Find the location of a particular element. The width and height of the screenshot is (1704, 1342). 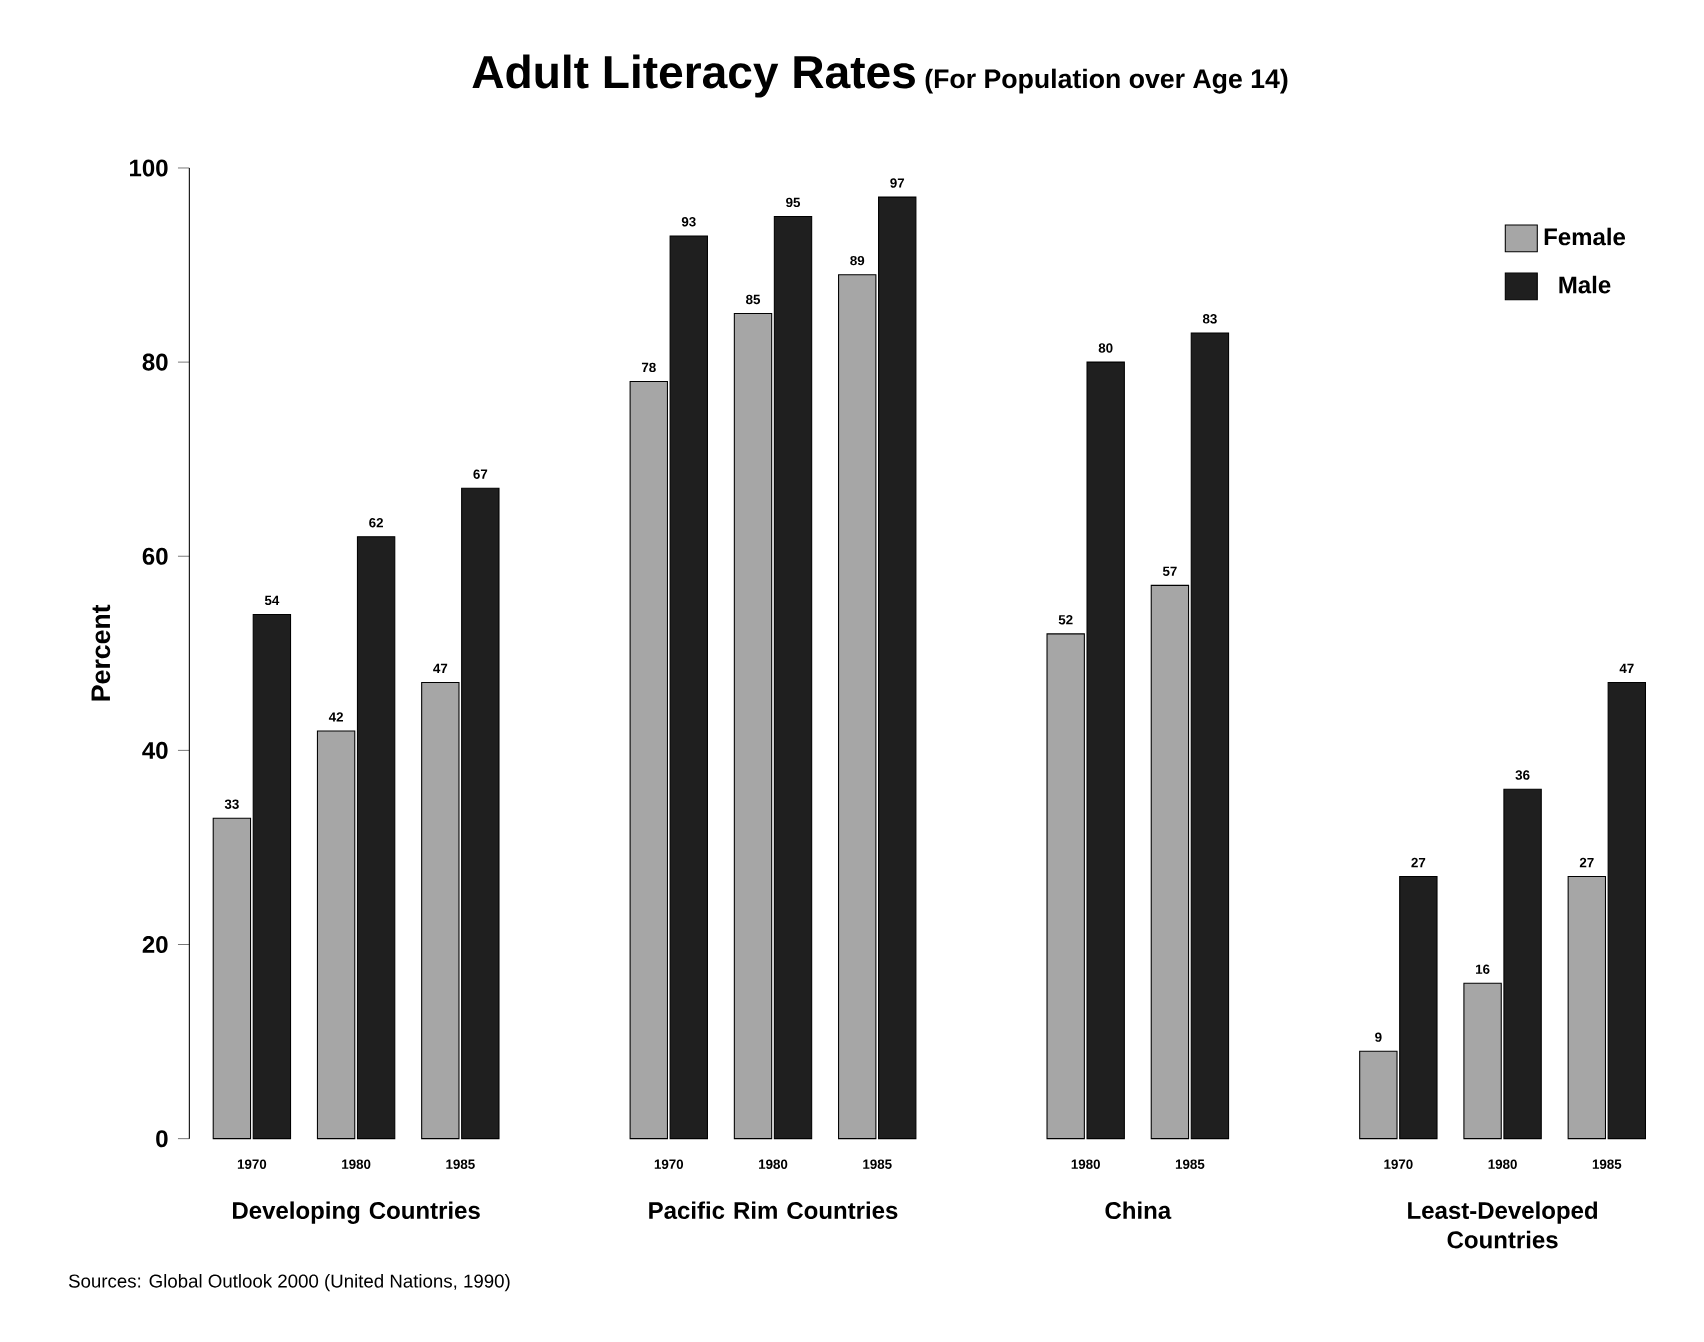

y-tick-label: 0 is located at coordinates (162, 1139).